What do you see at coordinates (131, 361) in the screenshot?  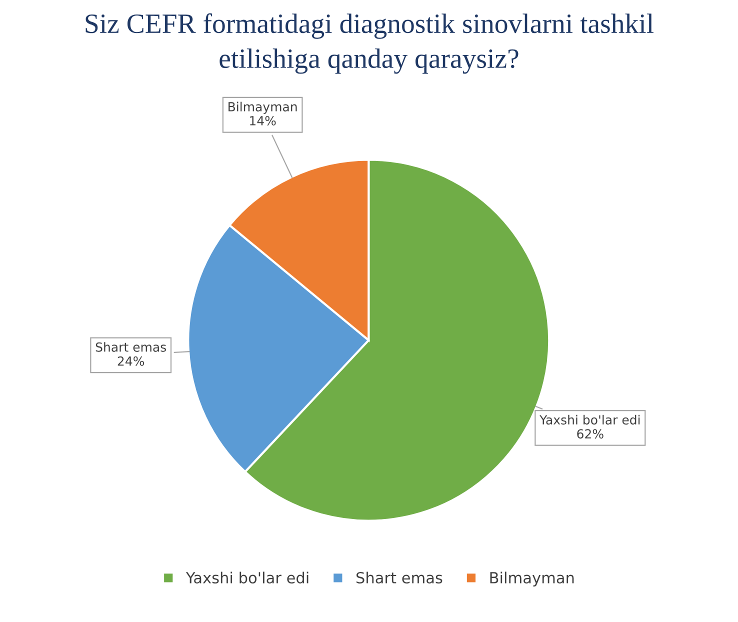 I see `data-label: 24%` at bounding box center [131, 361].